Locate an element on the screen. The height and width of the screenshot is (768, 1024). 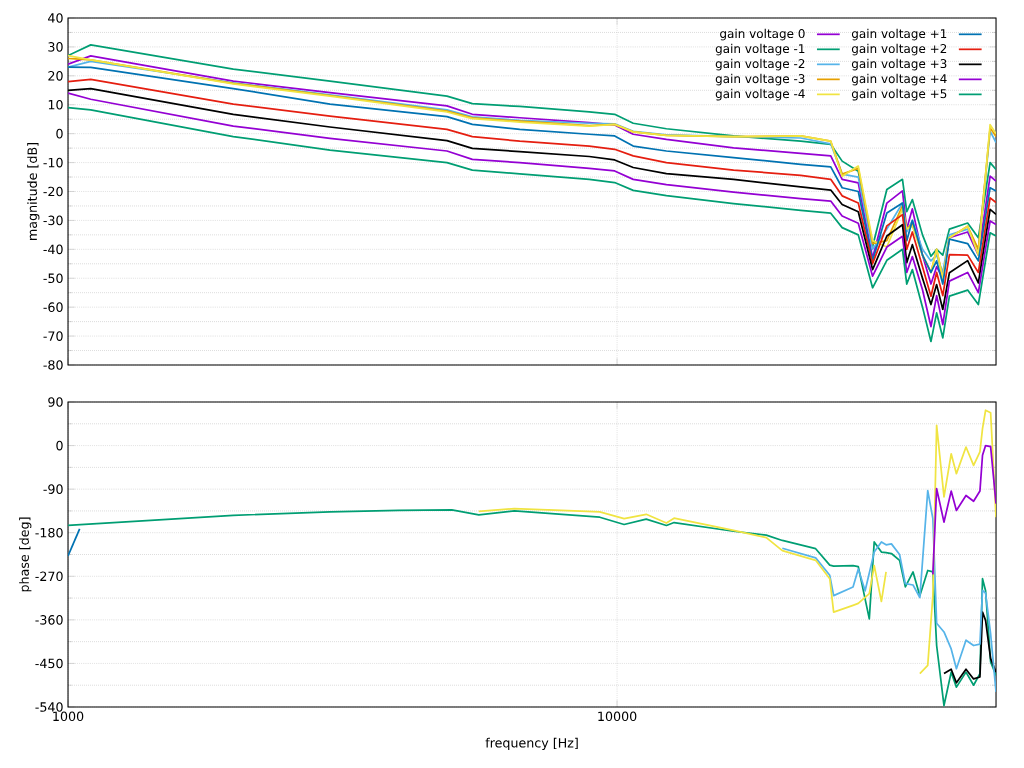
y-tick-label: -270 is located at coordinates (49, 576).